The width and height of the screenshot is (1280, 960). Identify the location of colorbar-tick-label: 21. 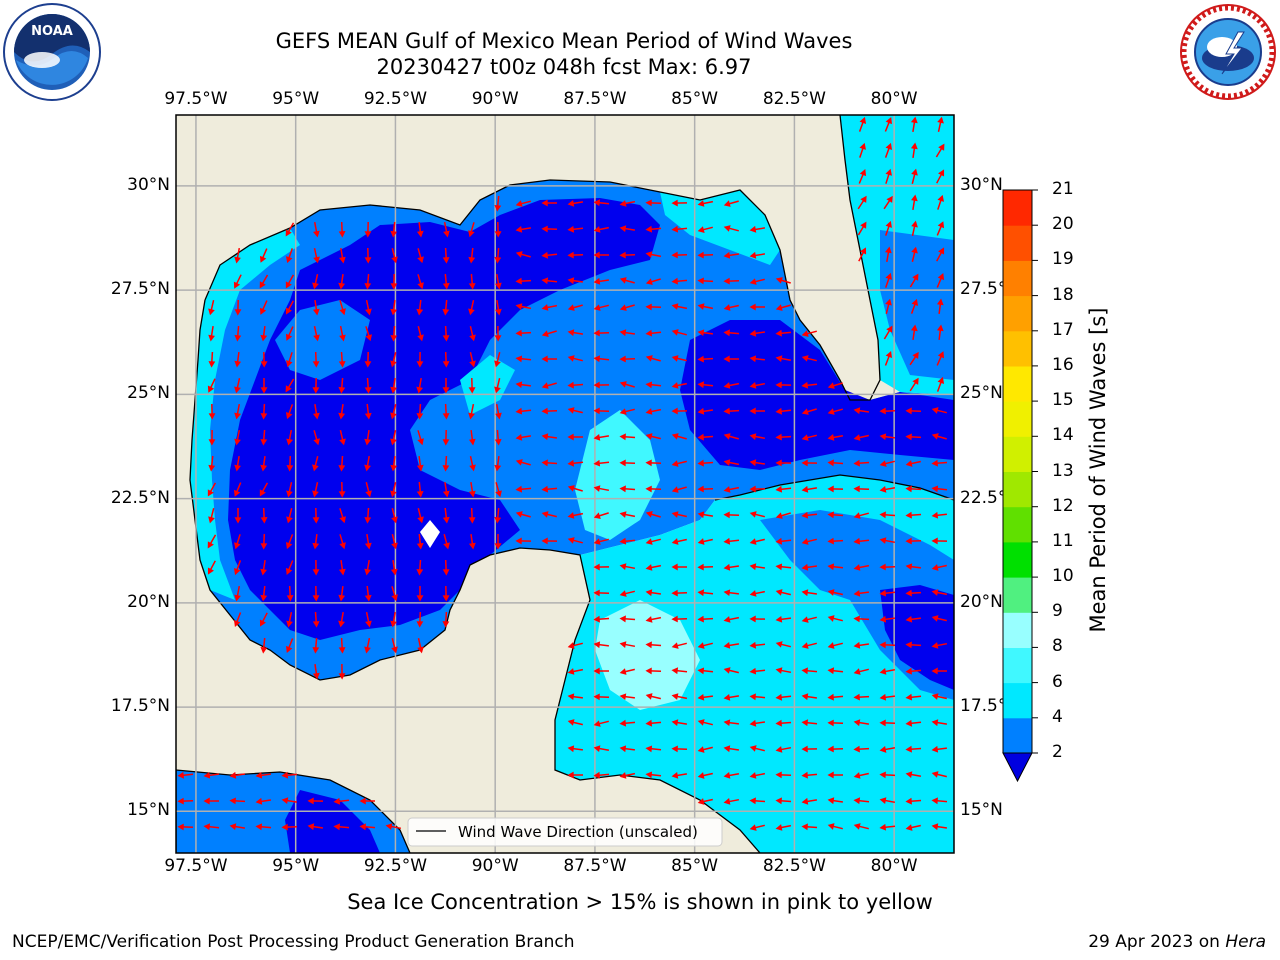
(1063, 189).